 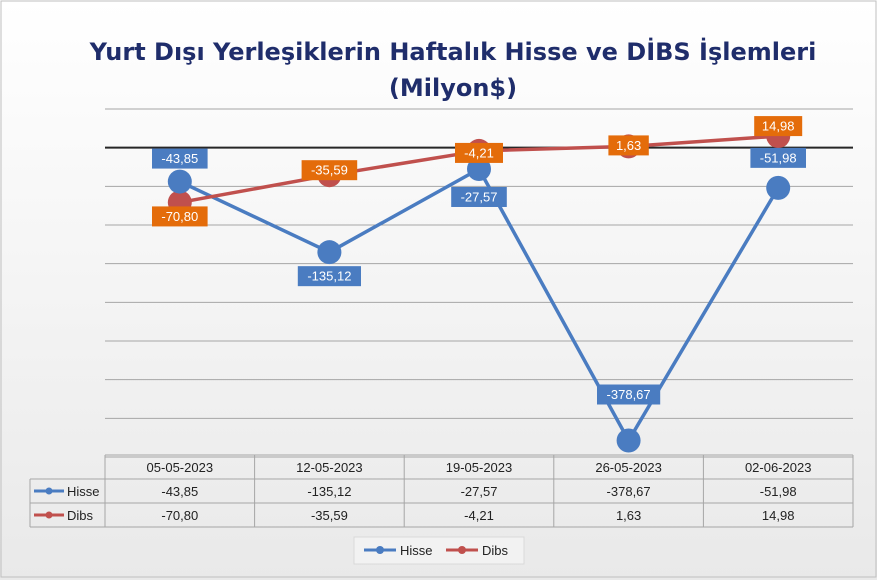 I want to click on data-label: -135,12, so click(x=329, y=276).